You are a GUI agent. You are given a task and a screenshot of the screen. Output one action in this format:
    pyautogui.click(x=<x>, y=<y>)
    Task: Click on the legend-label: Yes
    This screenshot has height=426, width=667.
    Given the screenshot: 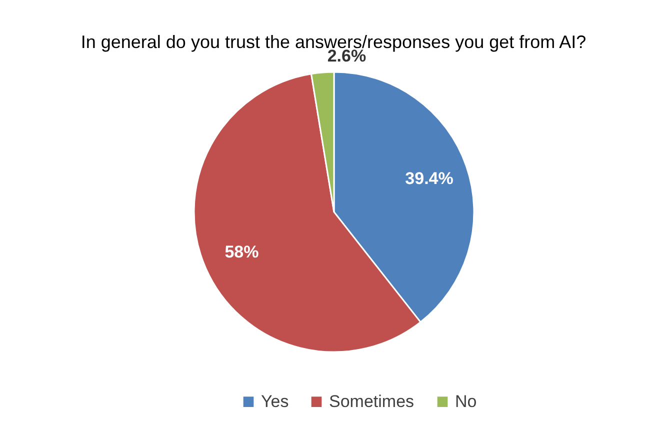 What is the action you would take?
    pyautogui.click(x=275, y=401)
    